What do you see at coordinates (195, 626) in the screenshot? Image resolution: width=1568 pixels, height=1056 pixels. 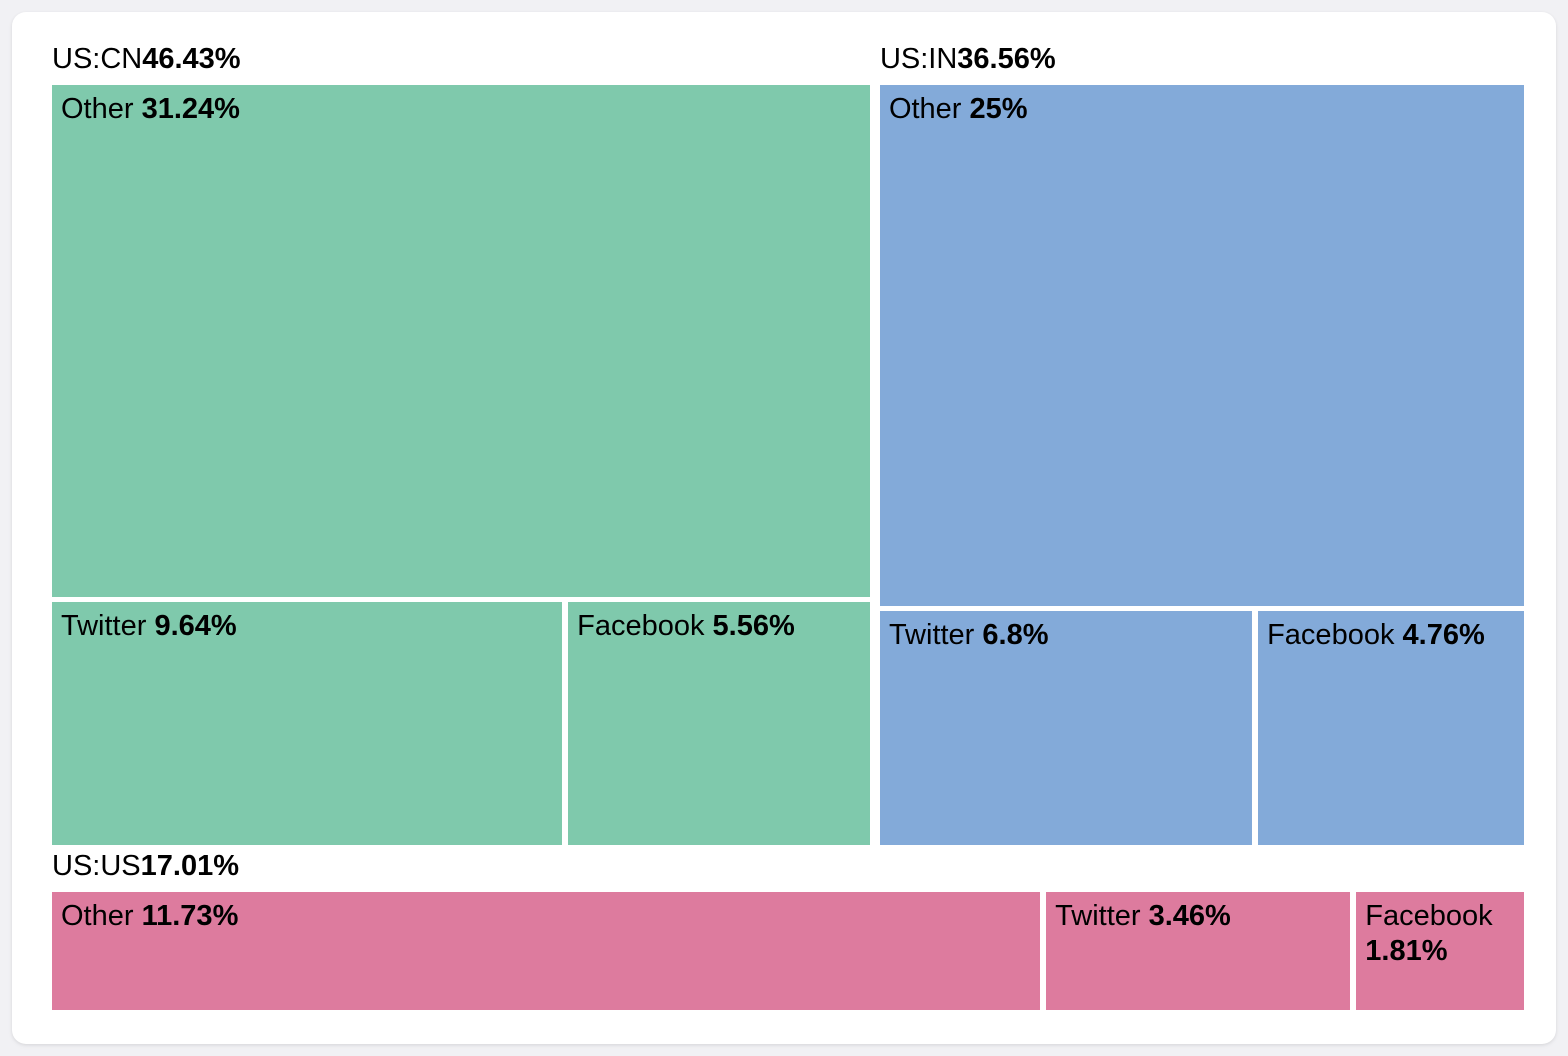 I see `cell-percentage: 9.64%` at bounding box center [195, 626].